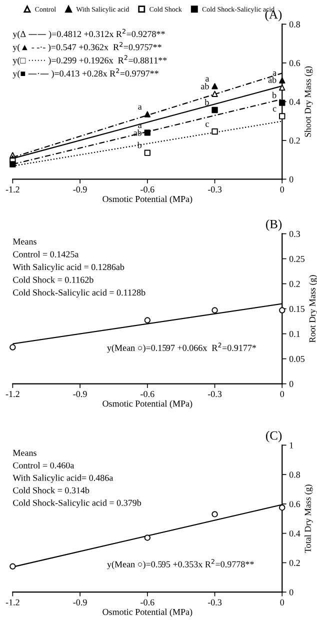  What do you see at coordinates (87, 47) in the screenshot?
I see `annotation: y(▲ - -·- )=0.547 +0.362x R$^{2}$=0.9757**` at bounding box center [87, 47].